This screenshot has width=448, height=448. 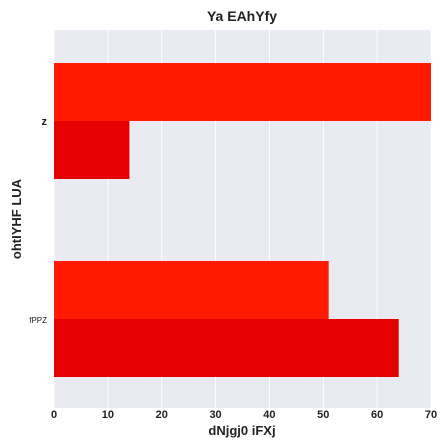 What do you see at coordinates (244, 415) in the screenshot?
I see `x-ticks: 0 10 20 30 40 50 60 70` at bounding box center [244, 415].